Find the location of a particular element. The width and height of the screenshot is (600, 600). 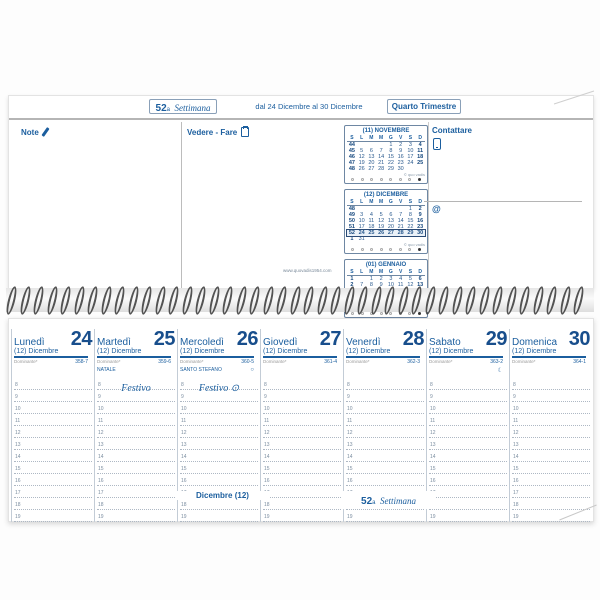

day-of-year-count: 360-5 is located at coordinates (247, 362).